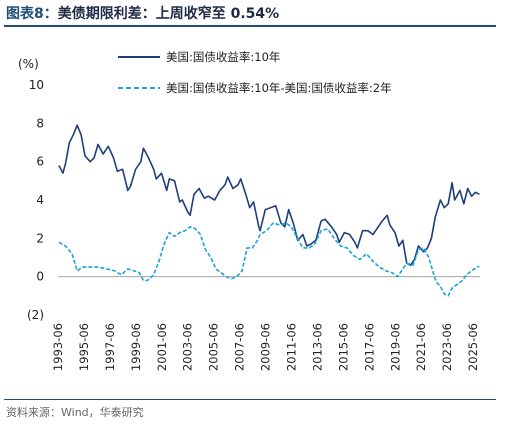 The height and width of the screenshot is (424, 506). What do you see at coordinates (395, 347) in the screenshot?
I see `x-tick-label: 2019-06` at bounding box center [395, 347].